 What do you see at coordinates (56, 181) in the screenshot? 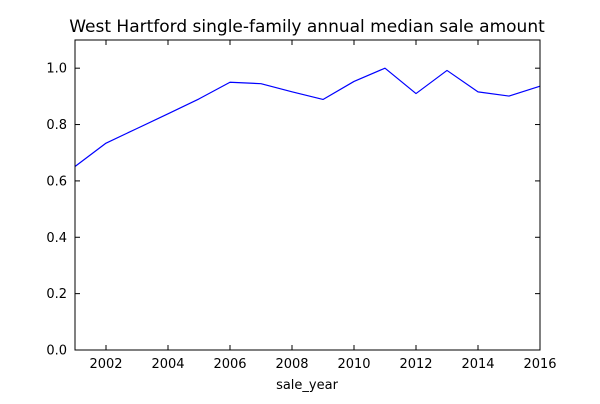
I see `y-tick-label: 0.6` at bounding box center [56, 181].